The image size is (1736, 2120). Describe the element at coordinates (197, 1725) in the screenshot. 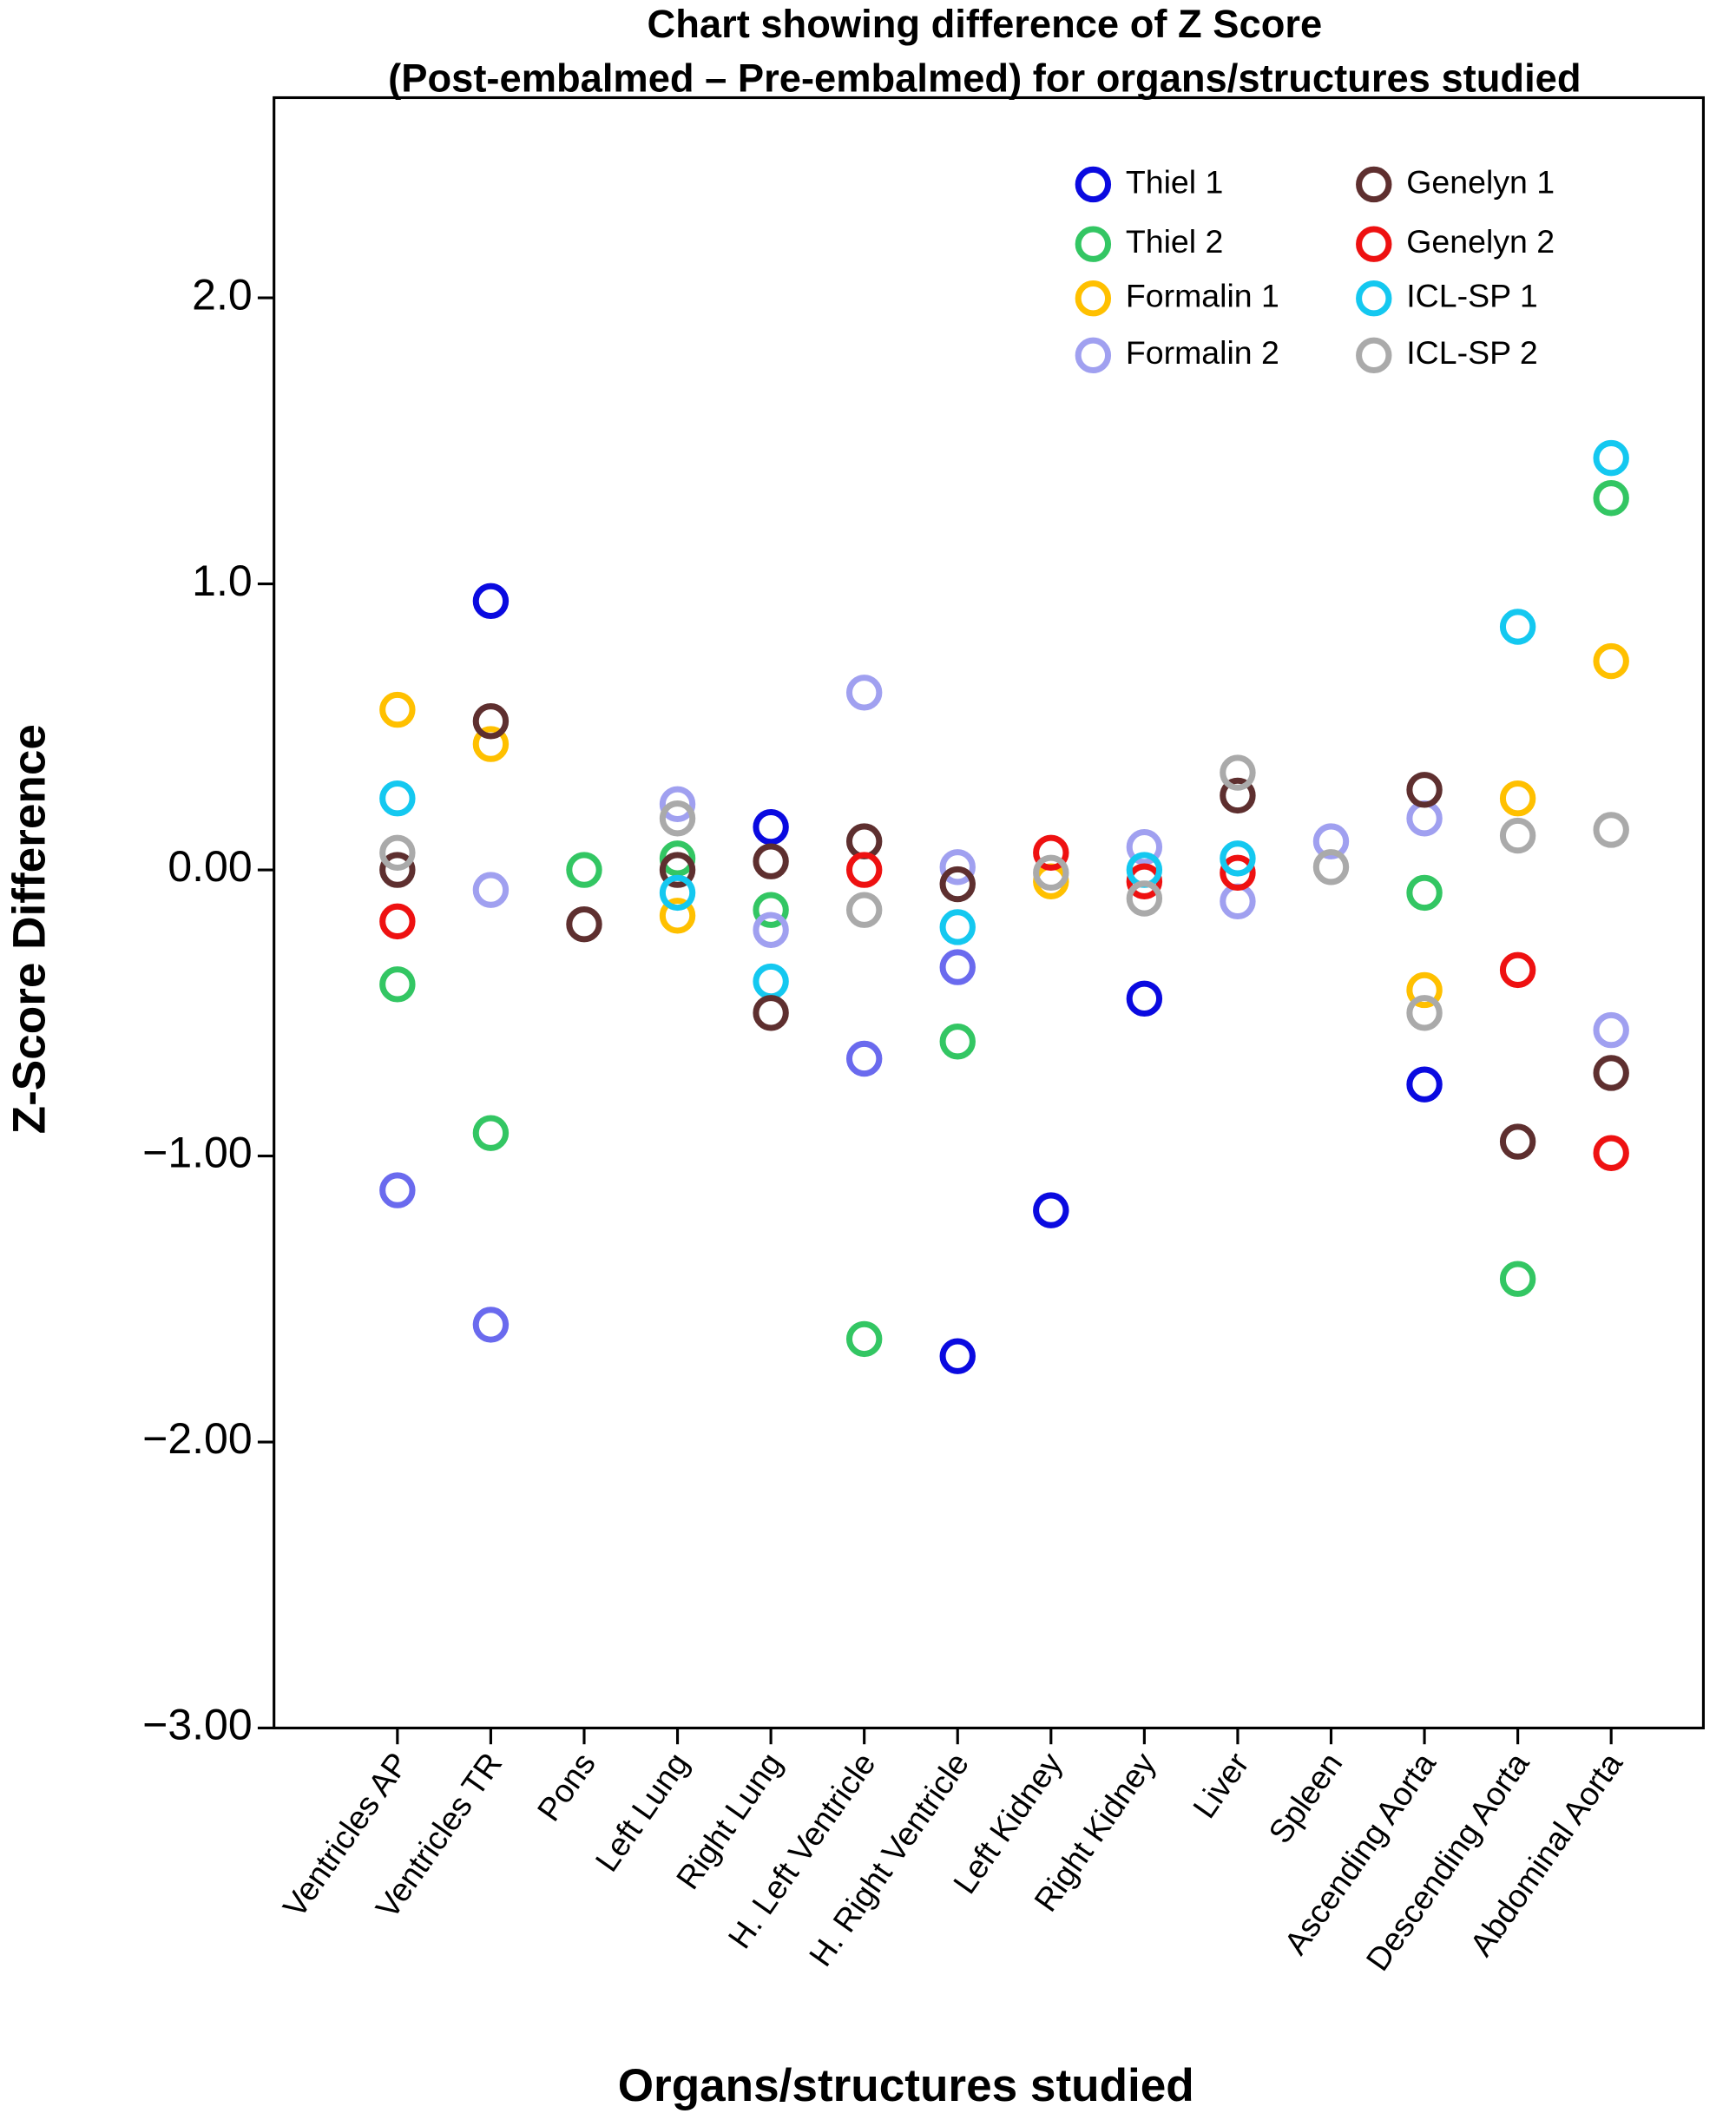

I see `y-tick-label: −3.00` at that location.